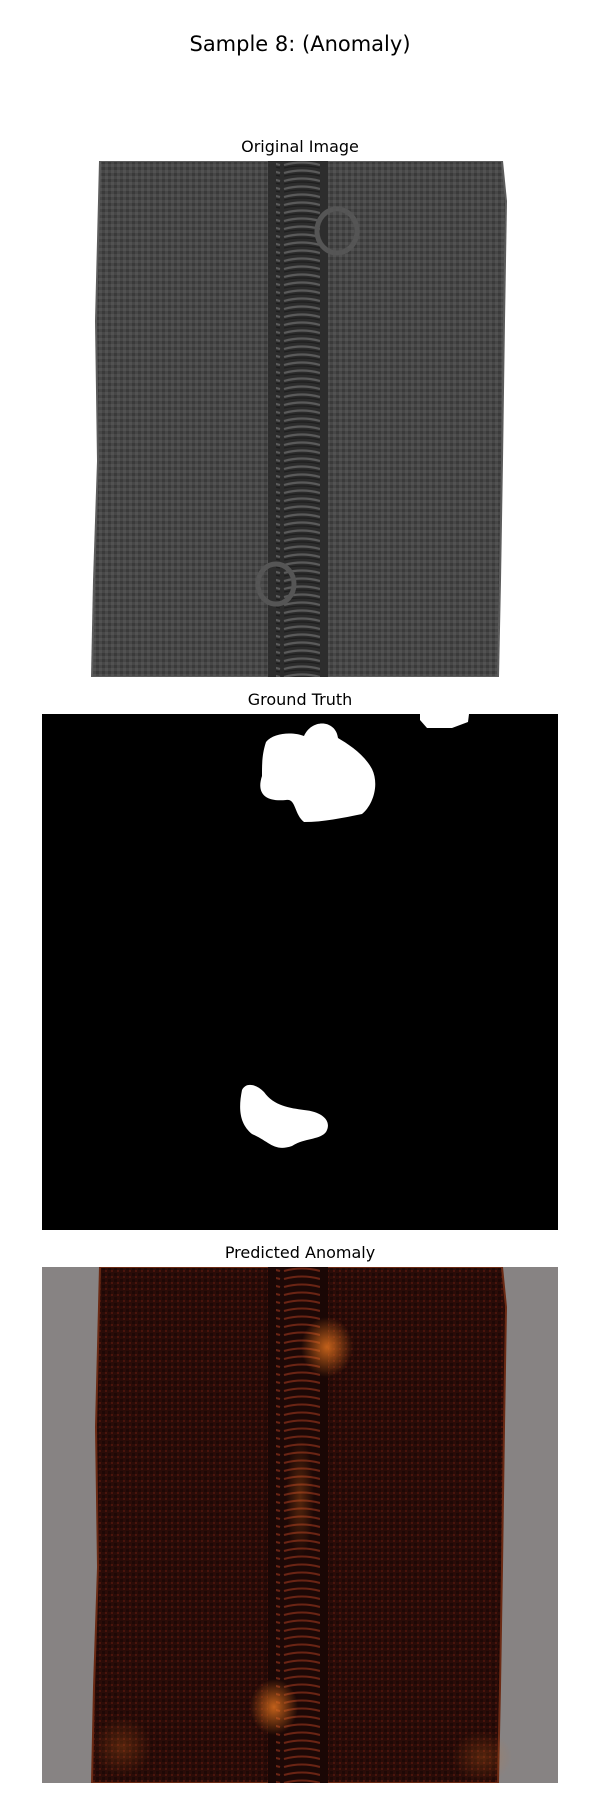 The width and height of the screenshot is (600, 1800). What do you see at coordinates (300, 1252) in the screenshot?
I see `panel-title-predicted: Predicted Anomaly` at bounding box center [300, 1252].